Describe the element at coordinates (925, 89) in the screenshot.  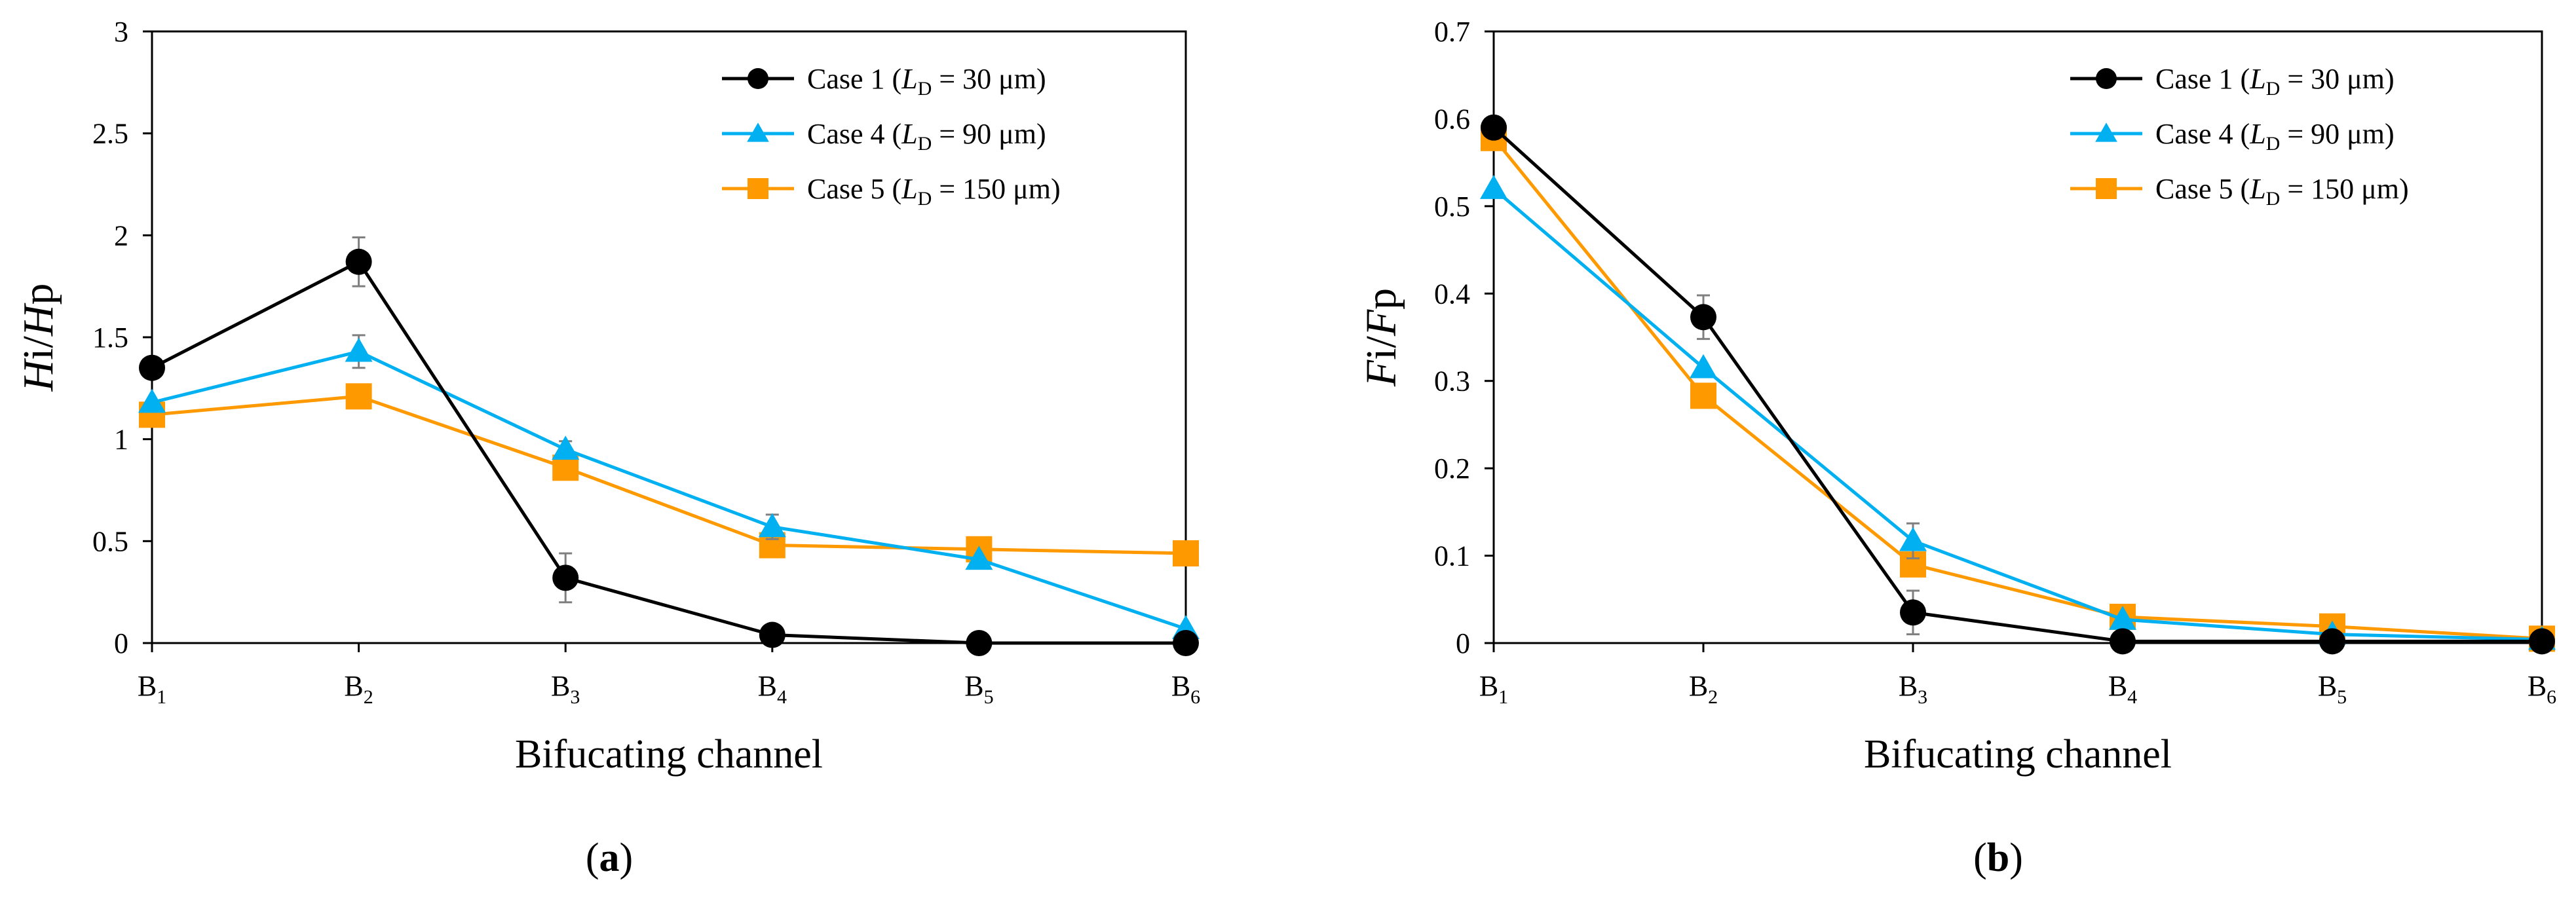
I see `legend-ld-sub: D` at that location.